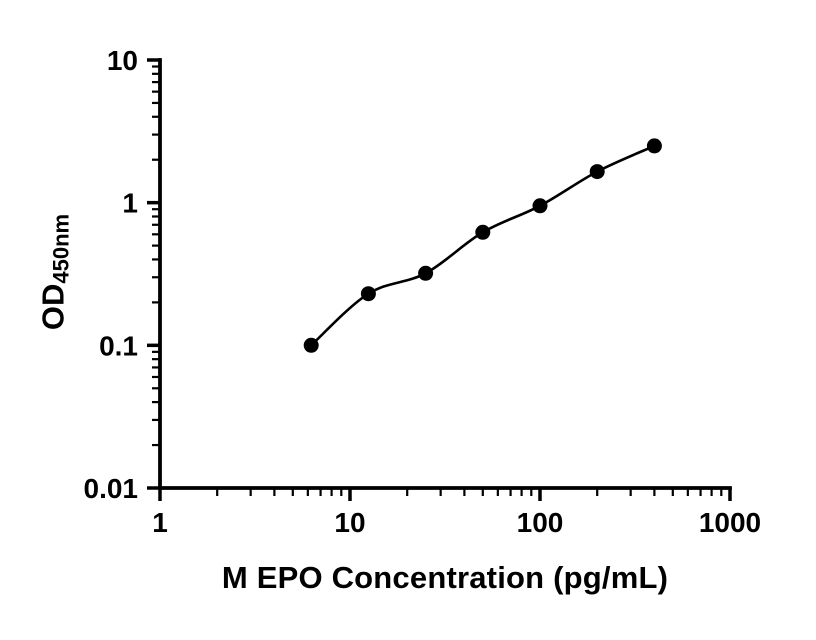  What do you see at coordinates (311, 345) in the screenshot?
I see `data-point-6.25` at bounding box center [311, 345].